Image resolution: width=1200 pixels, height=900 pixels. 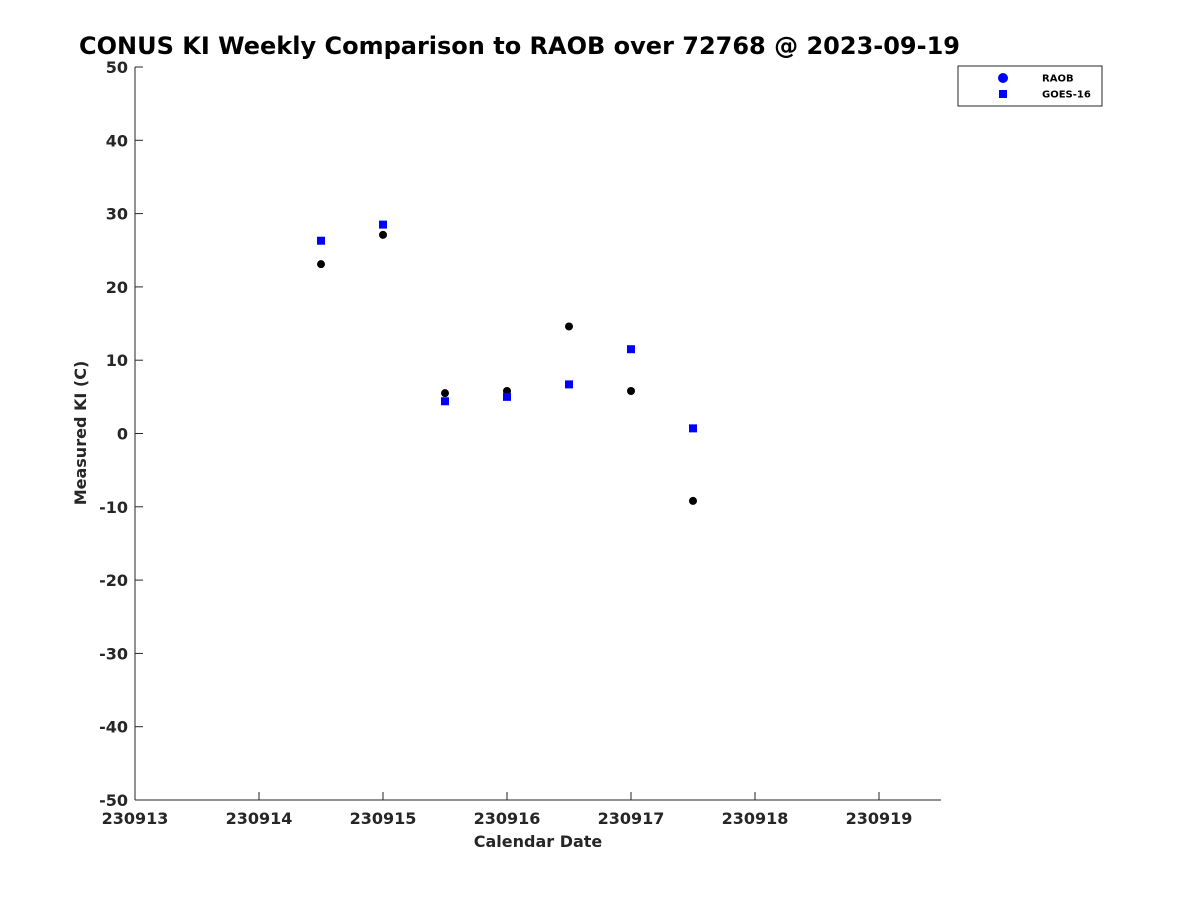 What do you see at coordinates (507, 818) in the screenshot?
I see `x-tick-label: 230916` at bounding box center [507, 818].